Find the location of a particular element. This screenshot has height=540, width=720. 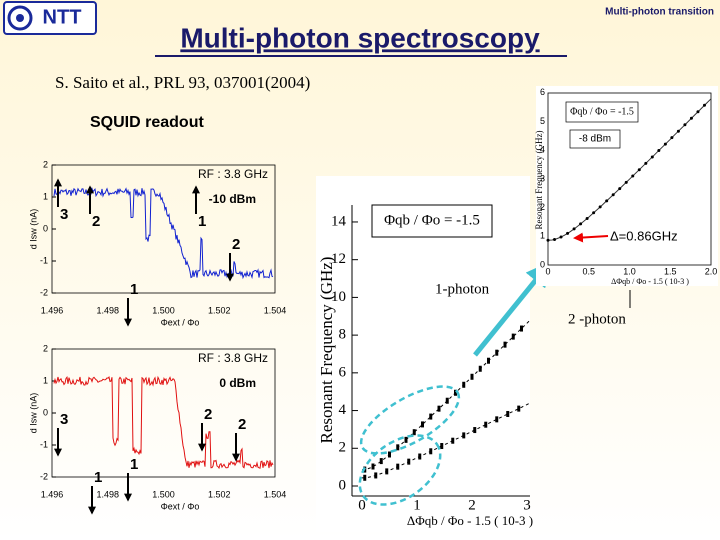

corner-label: Multi-photon transition is located at coordinates (659, 12).